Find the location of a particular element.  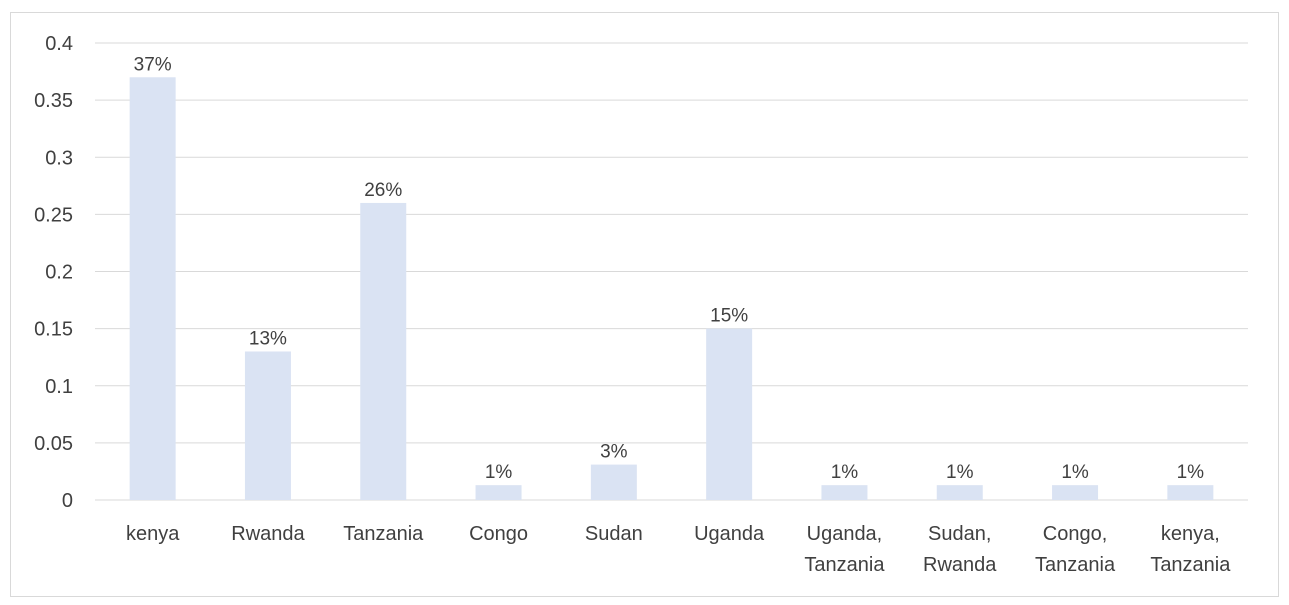

y-tick-label: 0.05 is located at coordinates (53, 444).